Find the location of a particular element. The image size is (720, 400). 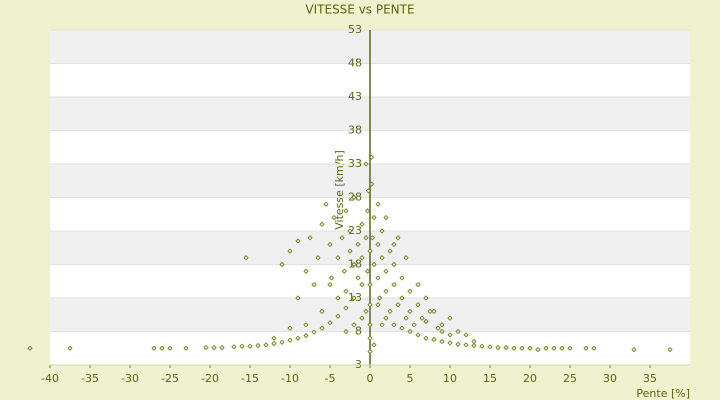

x-tick-label: -10 is located at coordinates (290, 378).